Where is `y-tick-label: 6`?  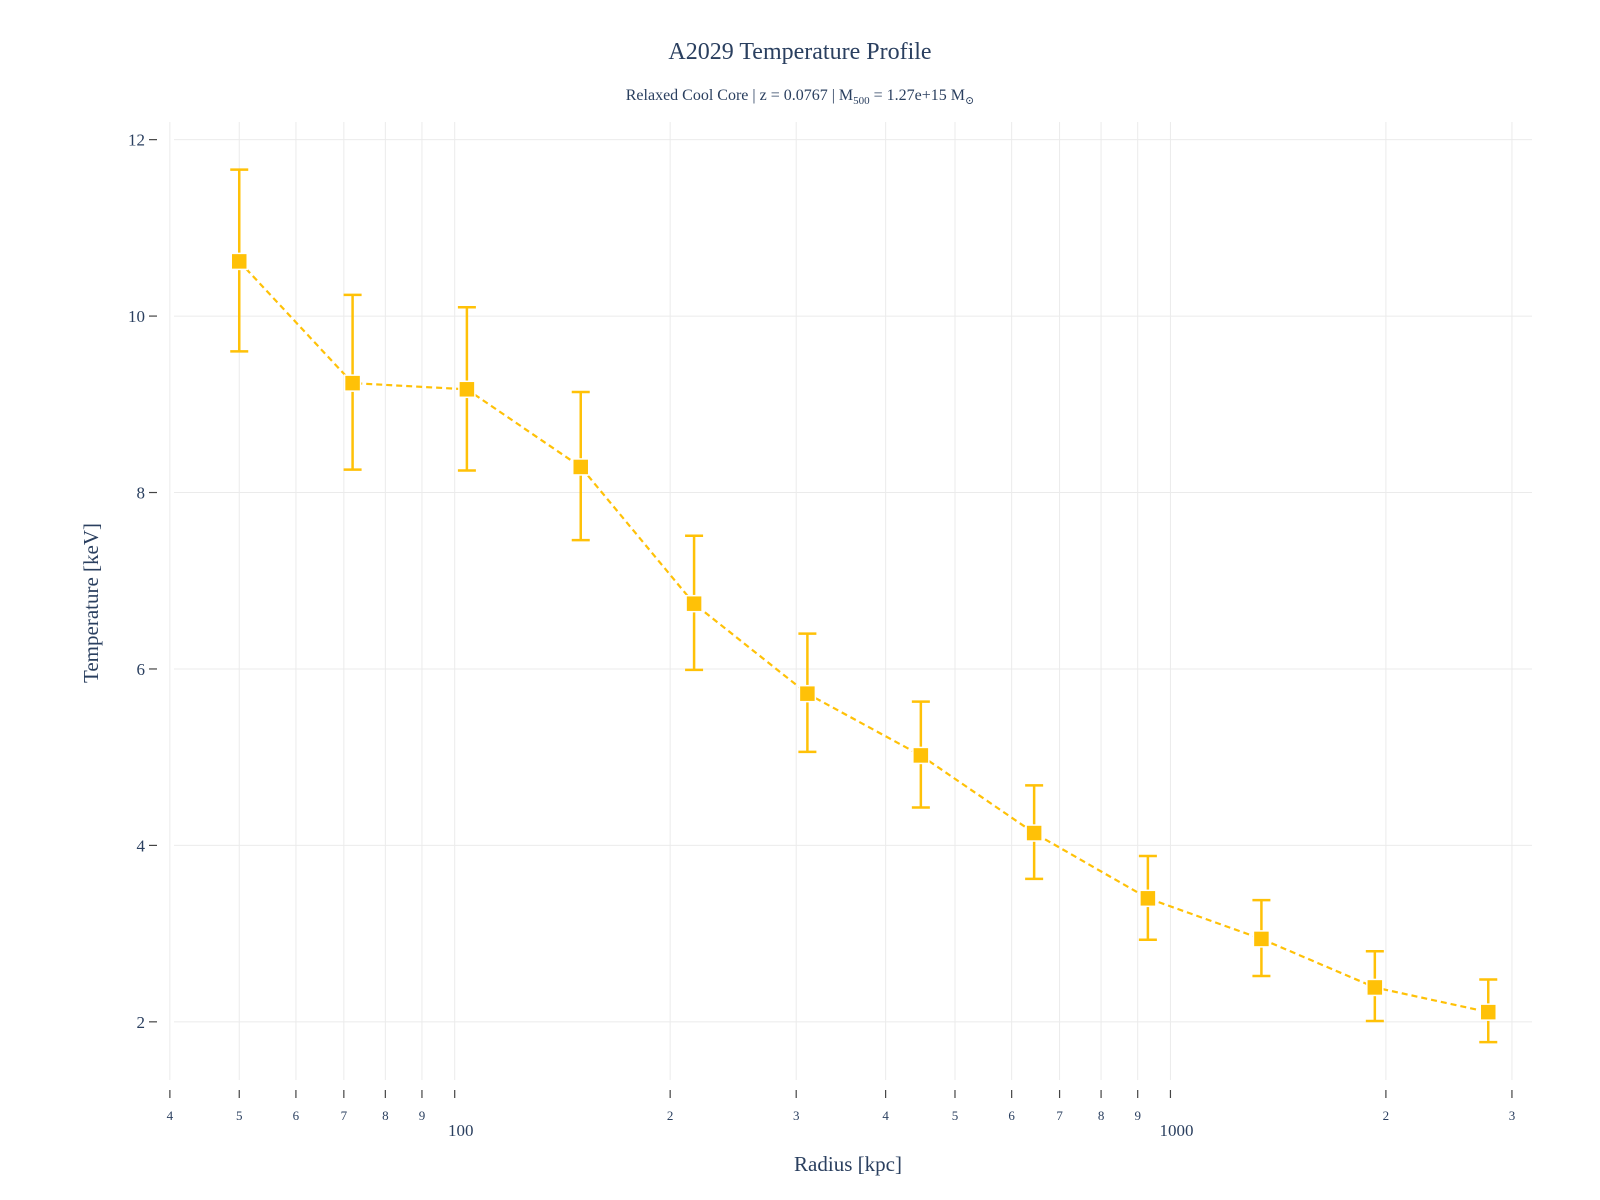 y-tick-label: 6 is located at coordinates (141, 669).